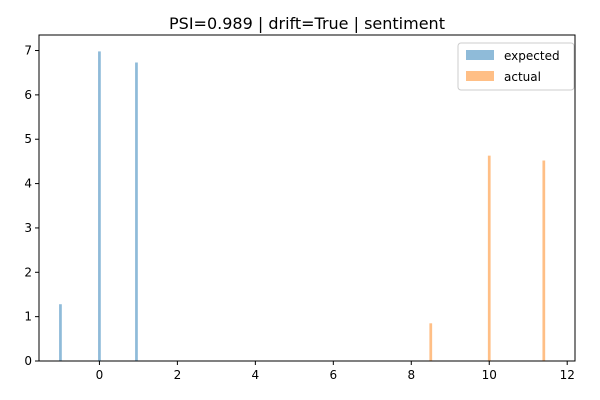  What do you see at coordinates (28, 317) in the screenshot?
I see `y-tick-label: 1` at bounding box center [28, 317].